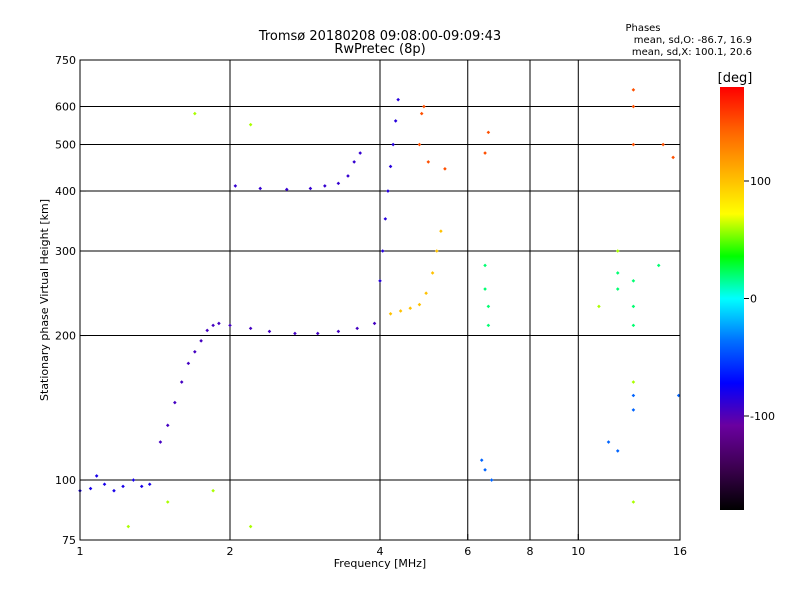 The width and height of the screenshot is (800, 604). What do you see at coordinates (80, 551) in the screenshot?
I see `x-tick-label: 1` at bounding box center [80, 551].